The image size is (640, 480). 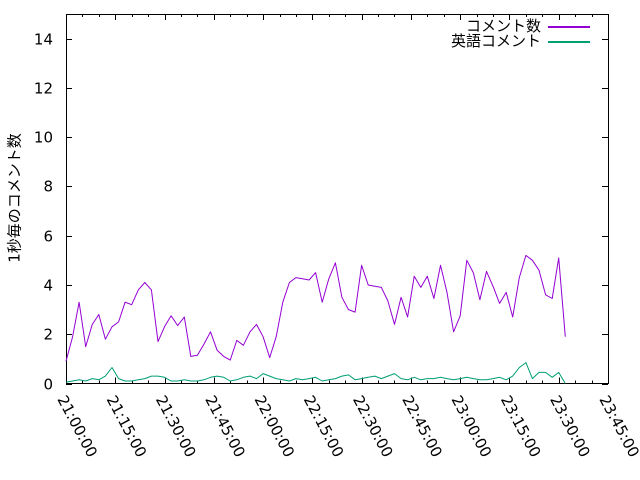 What do you see at coordinates (315, 373) in the screenshot?
I see `english-comment-line` at bounding box center [315, 373].